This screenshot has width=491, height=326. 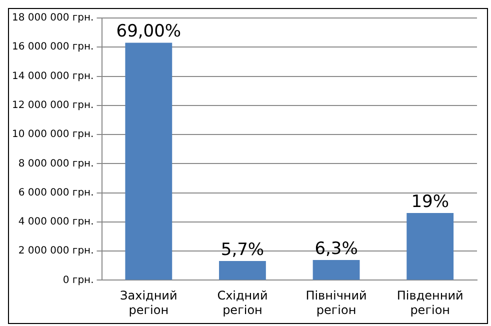 What do you see at coordinates (430, 302) in the screenshot?
I see `x-tick-label: Південний регіон` at bounding box center [430, 302].